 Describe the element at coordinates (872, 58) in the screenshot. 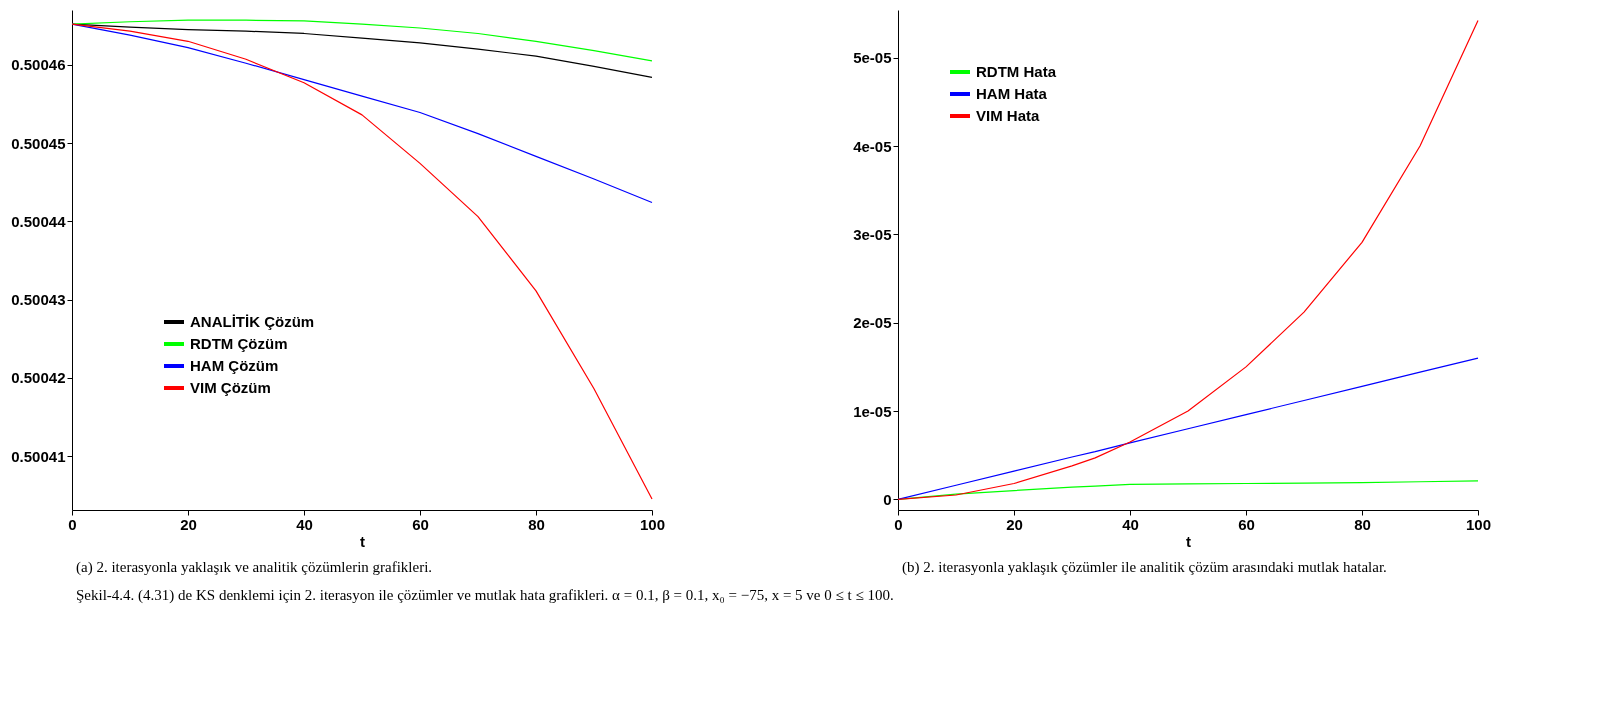

I see `y-tick-label: 5e-05` at that location.